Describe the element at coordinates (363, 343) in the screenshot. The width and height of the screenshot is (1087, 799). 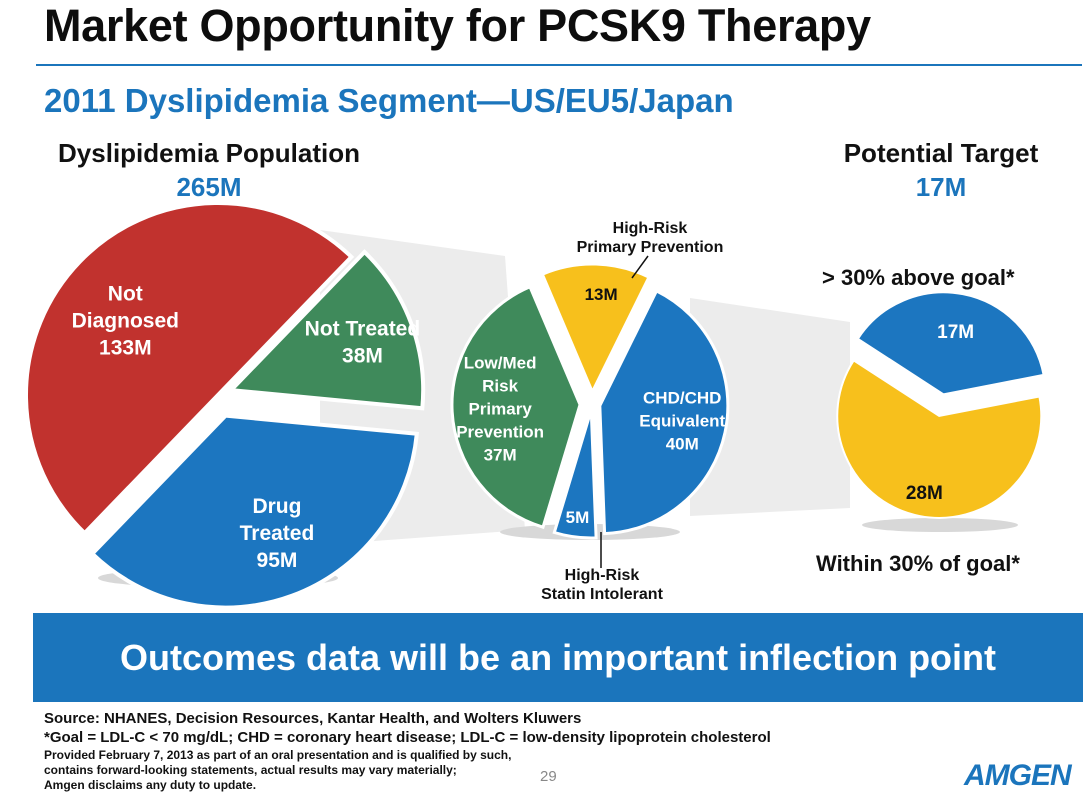
I see `pie1-slice-label: Not Treated 38M` at that location.